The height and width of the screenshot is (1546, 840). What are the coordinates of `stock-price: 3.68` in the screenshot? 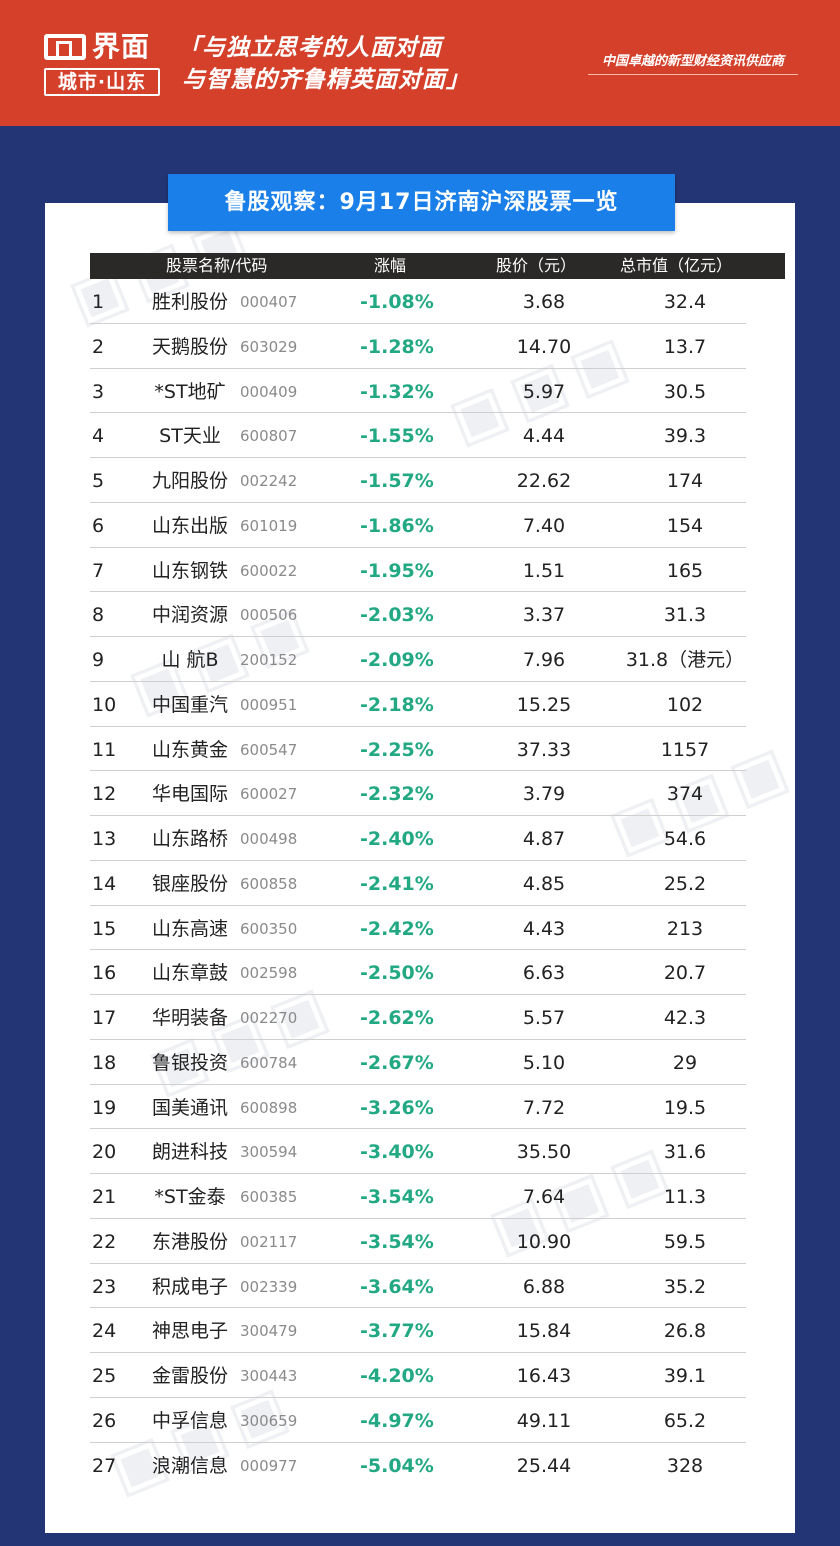 It's located at (544, 302).